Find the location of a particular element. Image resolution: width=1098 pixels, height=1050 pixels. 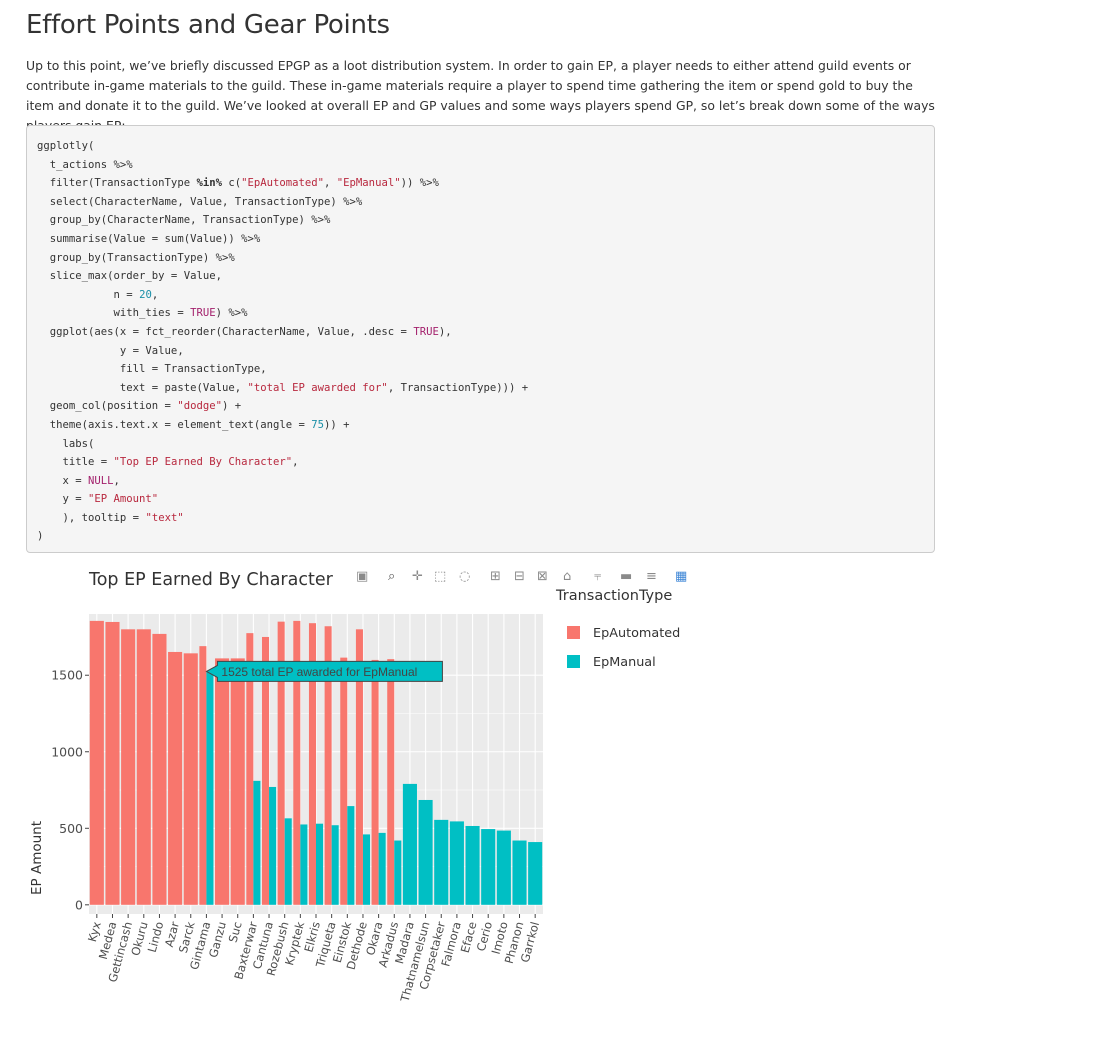

bar-epautomated-gintama is located at coordinates (203, 775).